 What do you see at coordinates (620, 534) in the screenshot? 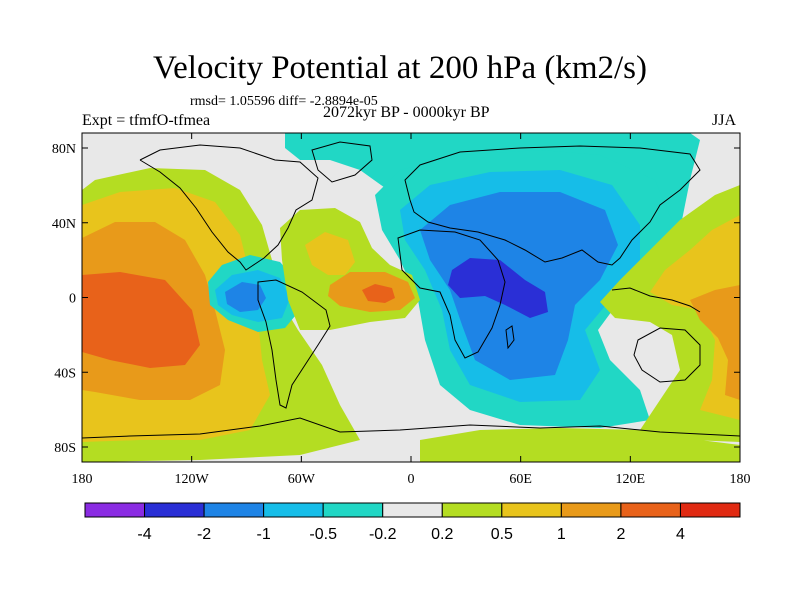
I see `colorbar-label: 2` at bounding box center [620, 534].